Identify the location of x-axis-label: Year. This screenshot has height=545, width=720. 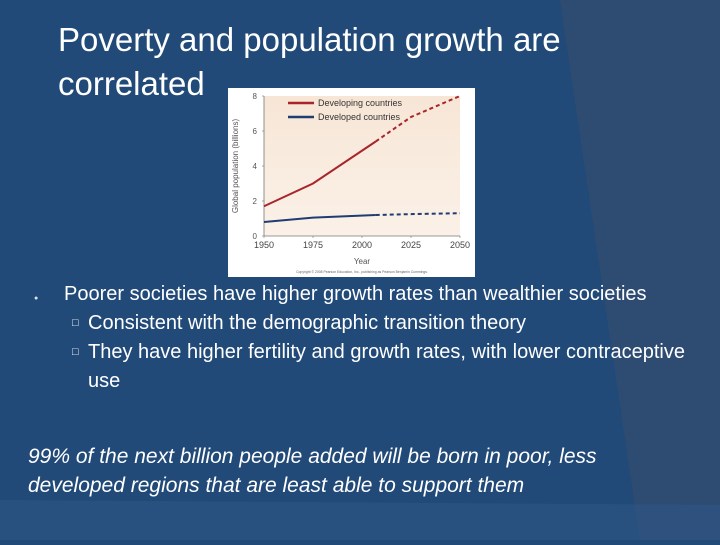
(362, 261).